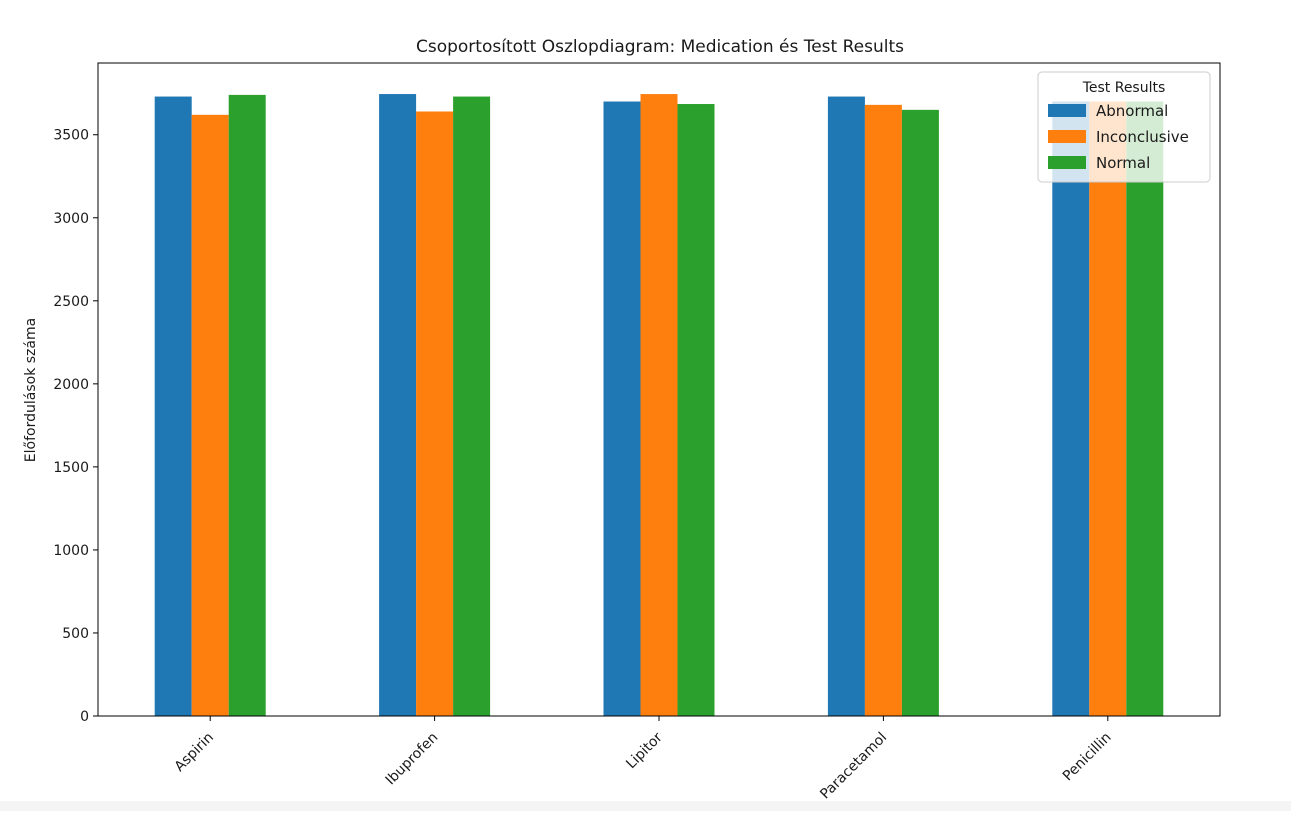  I want to click on bar-penicillin-abnormal, so click(1071, 408).